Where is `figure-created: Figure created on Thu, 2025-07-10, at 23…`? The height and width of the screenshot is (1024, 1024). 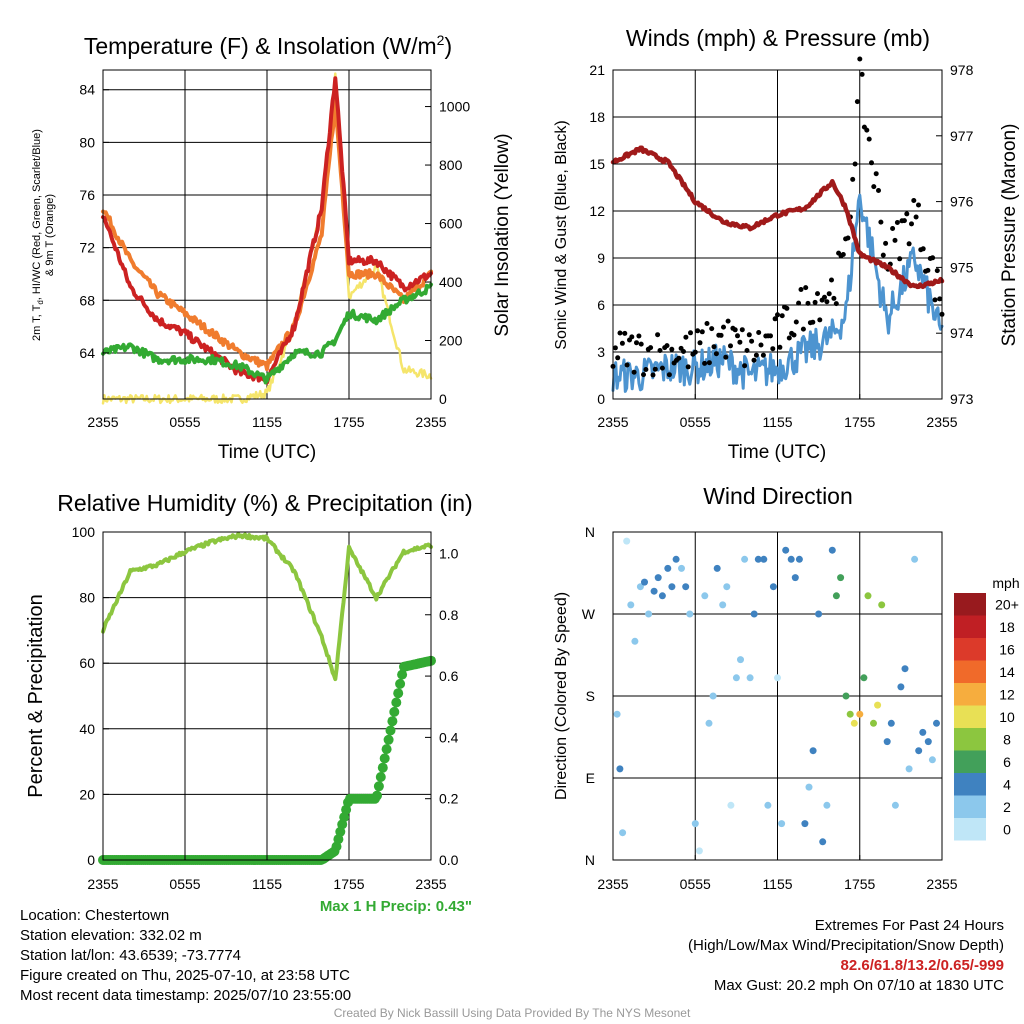
figure-created: Figure created on Thu, 2025-07-10, at 23… is located at coordinates (185, 975).